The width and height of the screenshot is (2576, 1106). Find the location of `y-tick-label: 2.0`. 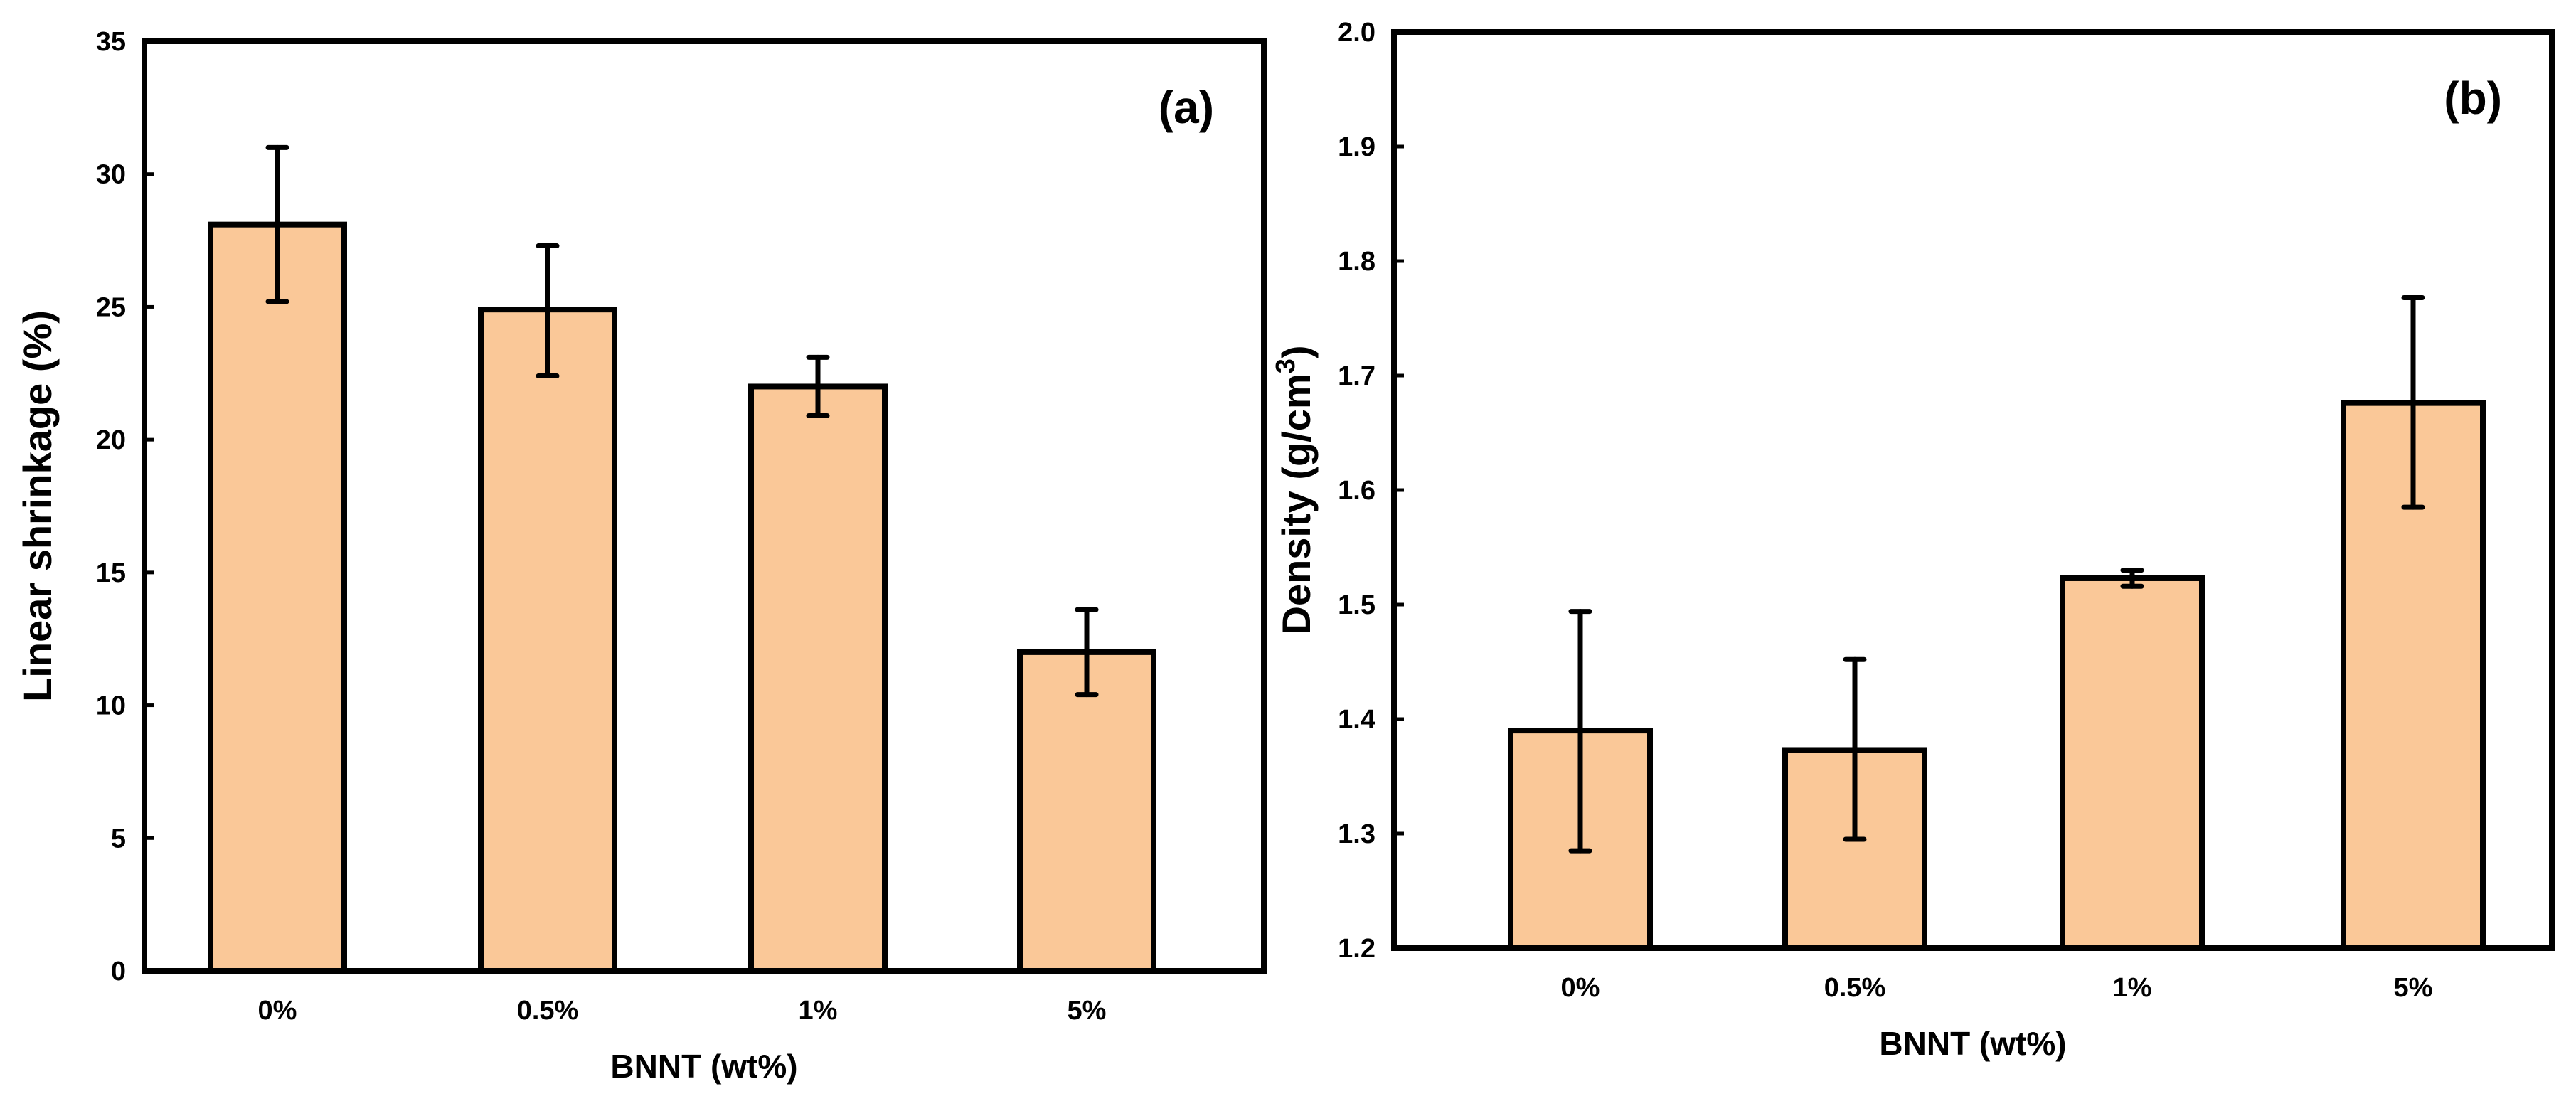

y-tick-label: 2.0 is located at coordinates (1356, 33).